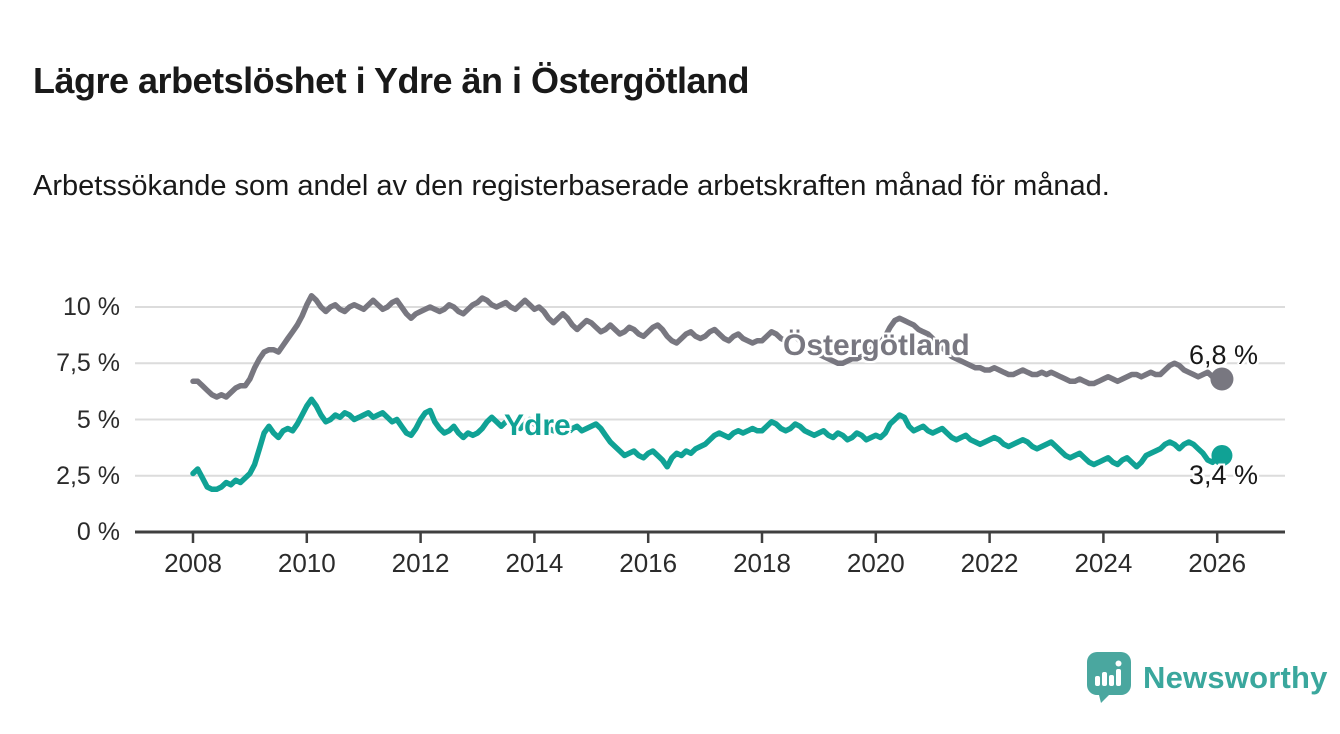 Image resolution: width=1340 pixels, height=734 pixels. I want to click on x-axis-label: 2008, so click(193, 563).